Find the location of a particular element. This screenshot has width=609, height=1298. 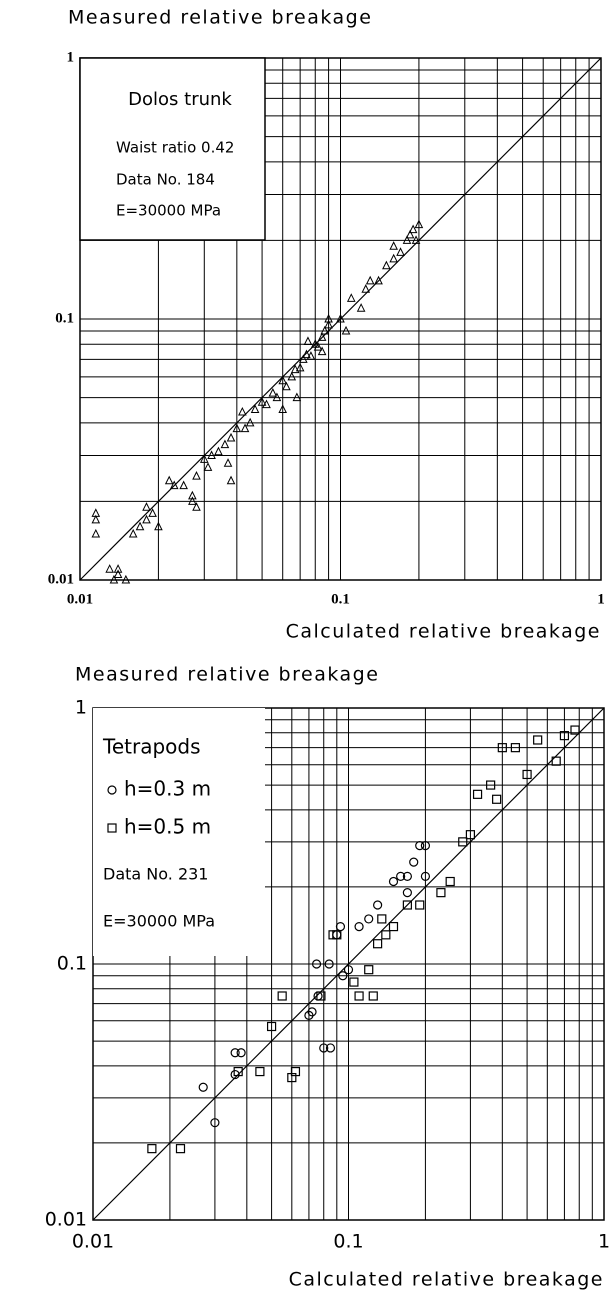

annotation: Data No. 184 is located at coordinates (165, 180).